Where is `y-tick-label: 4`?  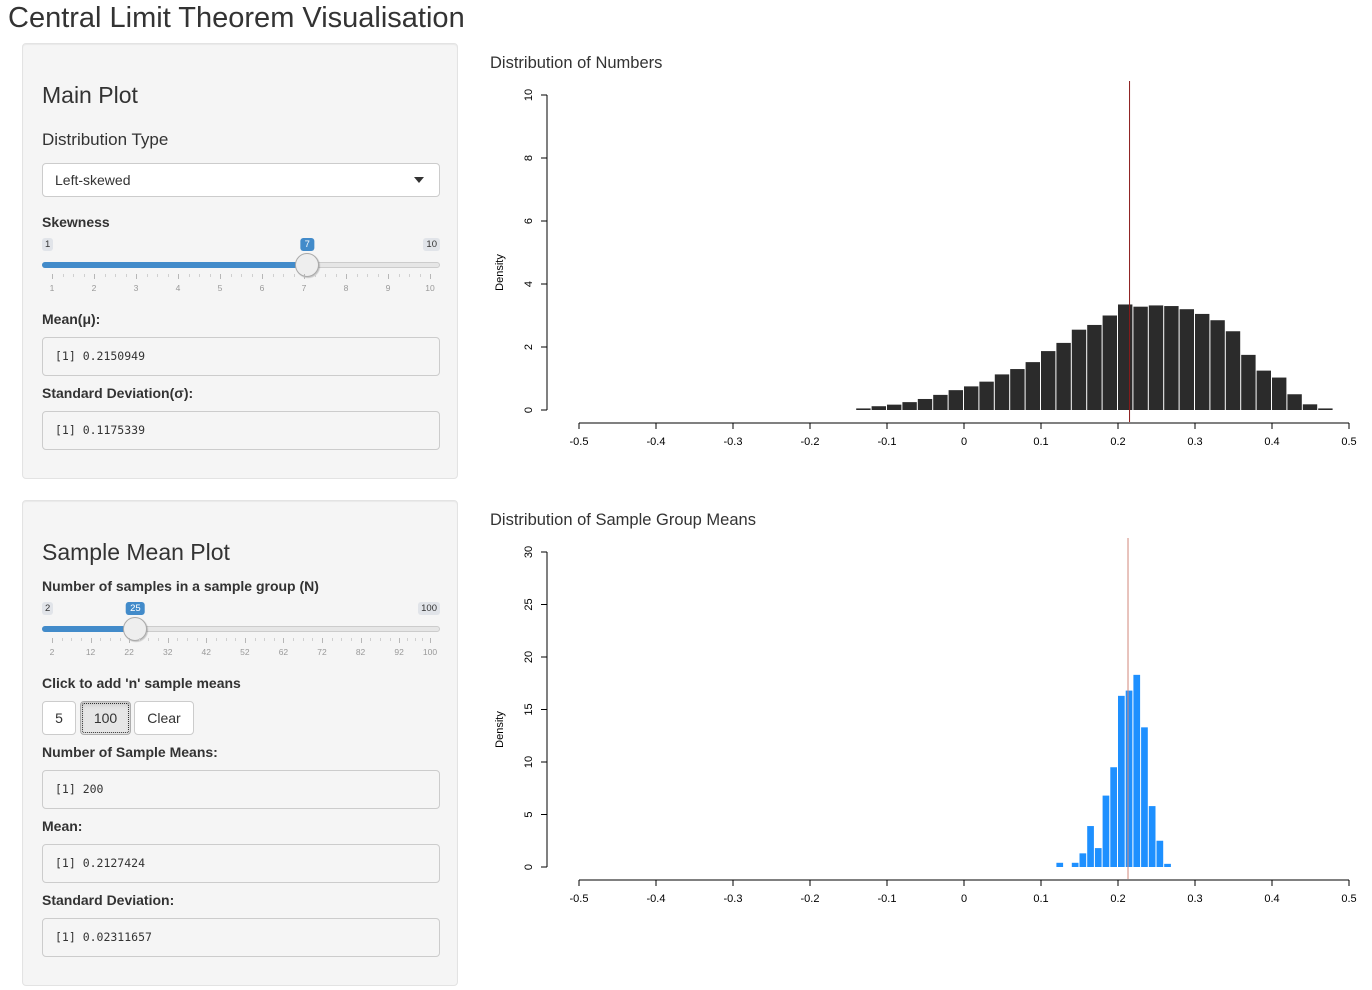
y-tick-label: 4 is located at coordinates (529, 284).